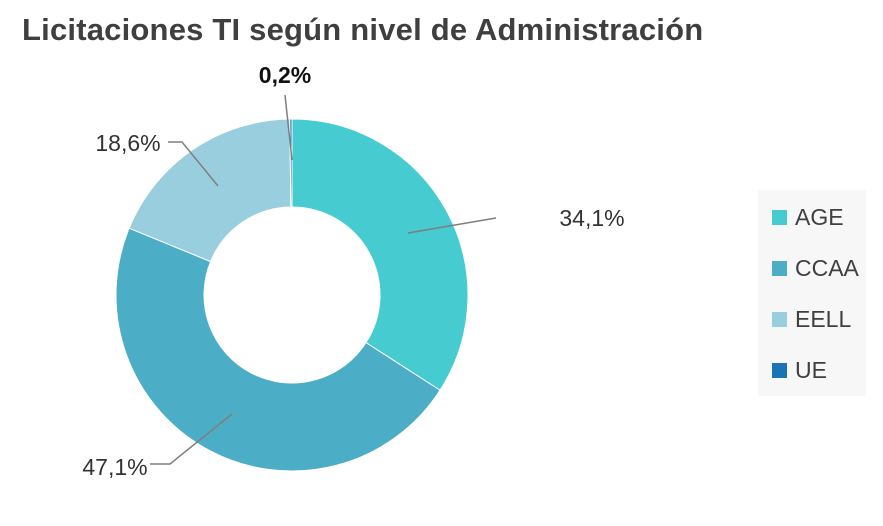 The image size is (883, 526). I want to click on legend-item-age: AGE, so click(808, 217).